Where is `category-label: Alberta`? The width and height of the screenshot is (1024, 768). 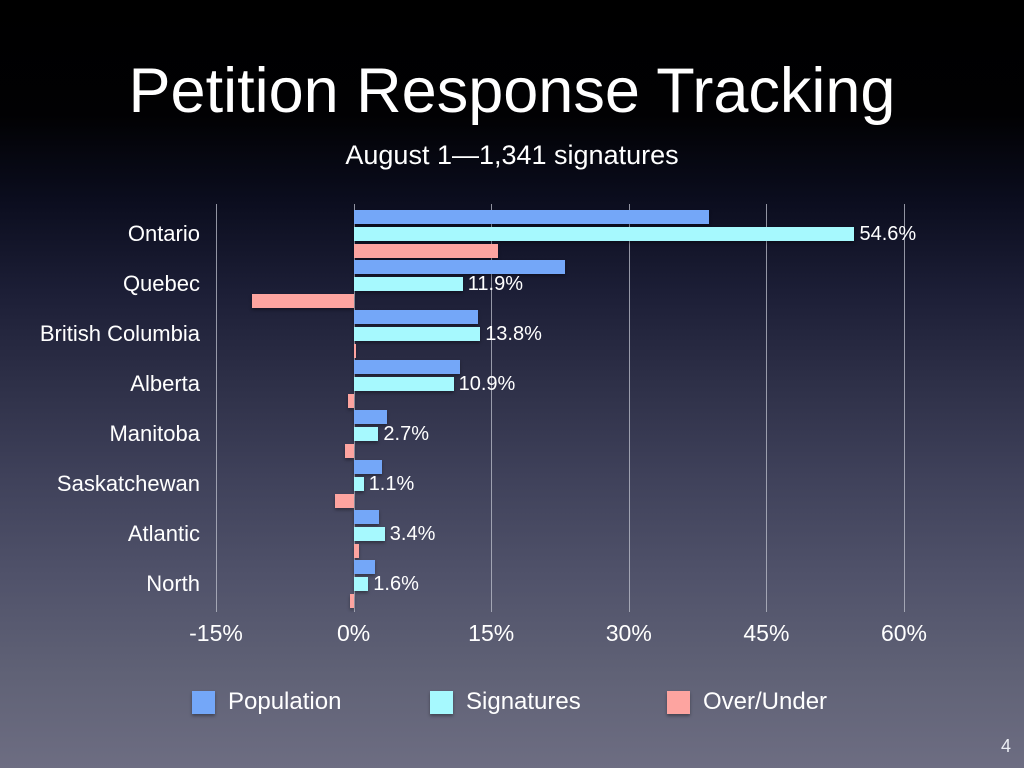 category-label: Alberta is located at coordinates (165, 383).